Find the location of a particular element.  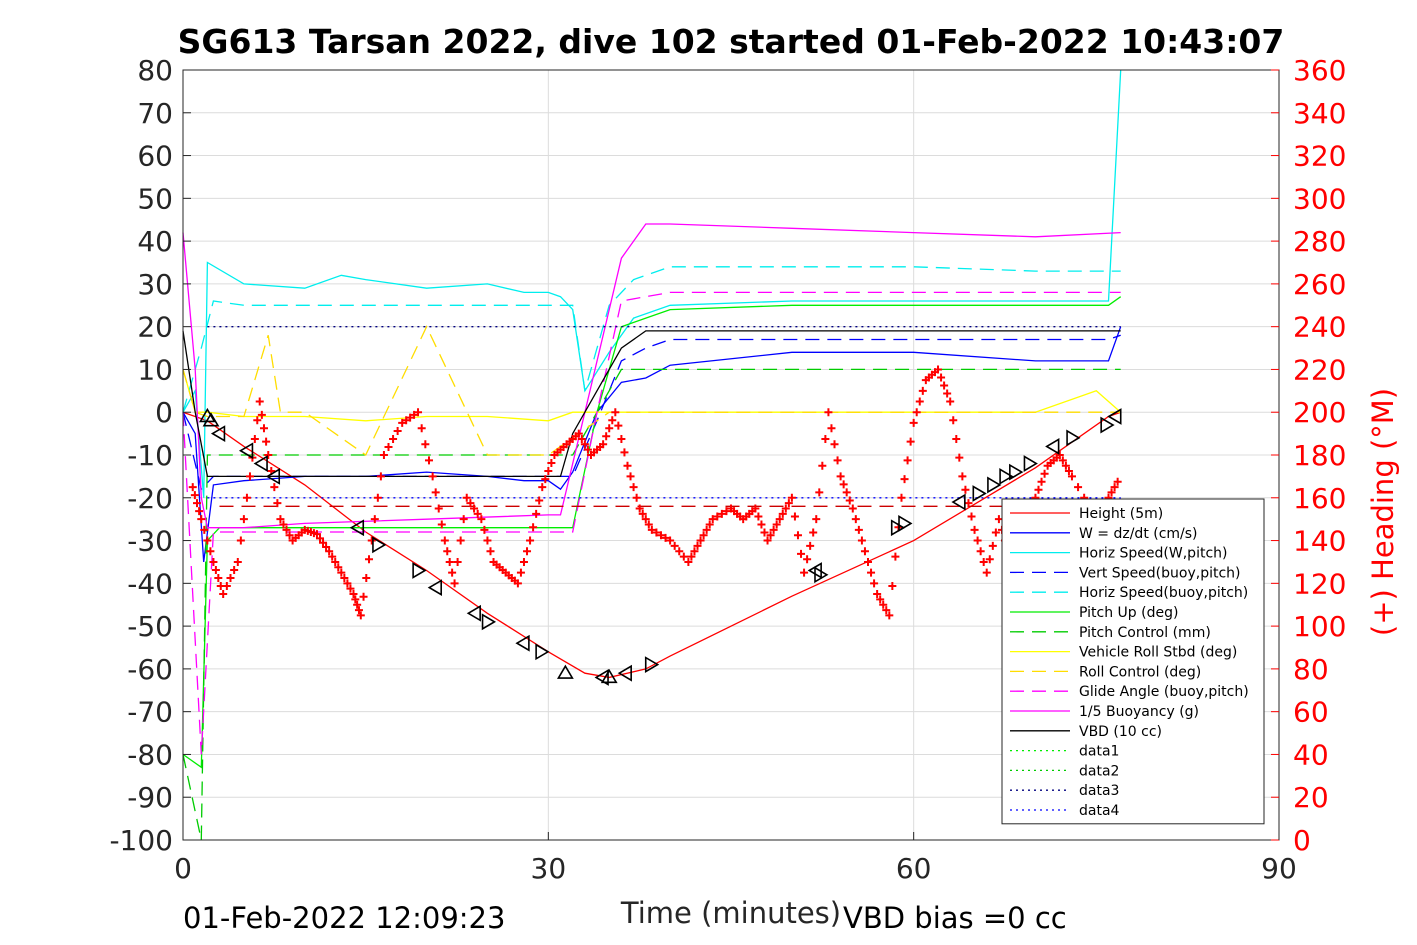

y2-tick-label: 320 is located at coordinates (1319, 156).